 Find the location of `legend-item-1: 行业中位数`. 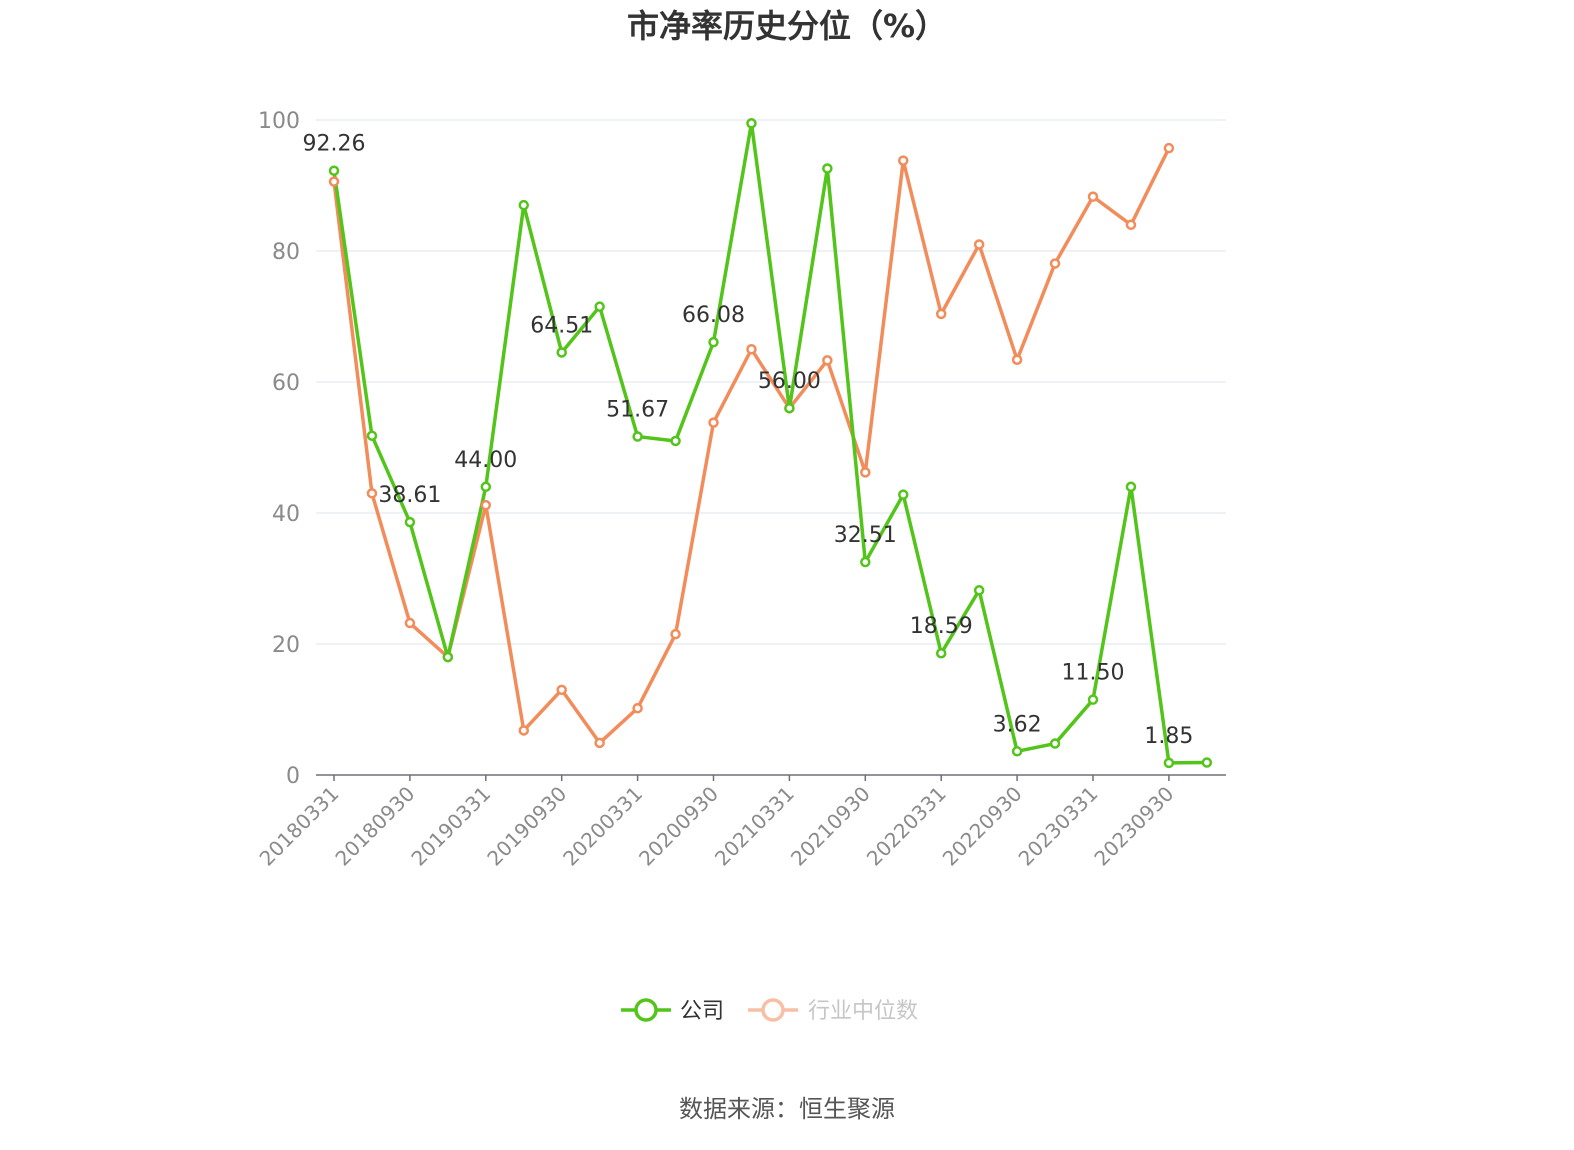

legend-item-1: 行业中位数 is located at coordinates (833, 1011).